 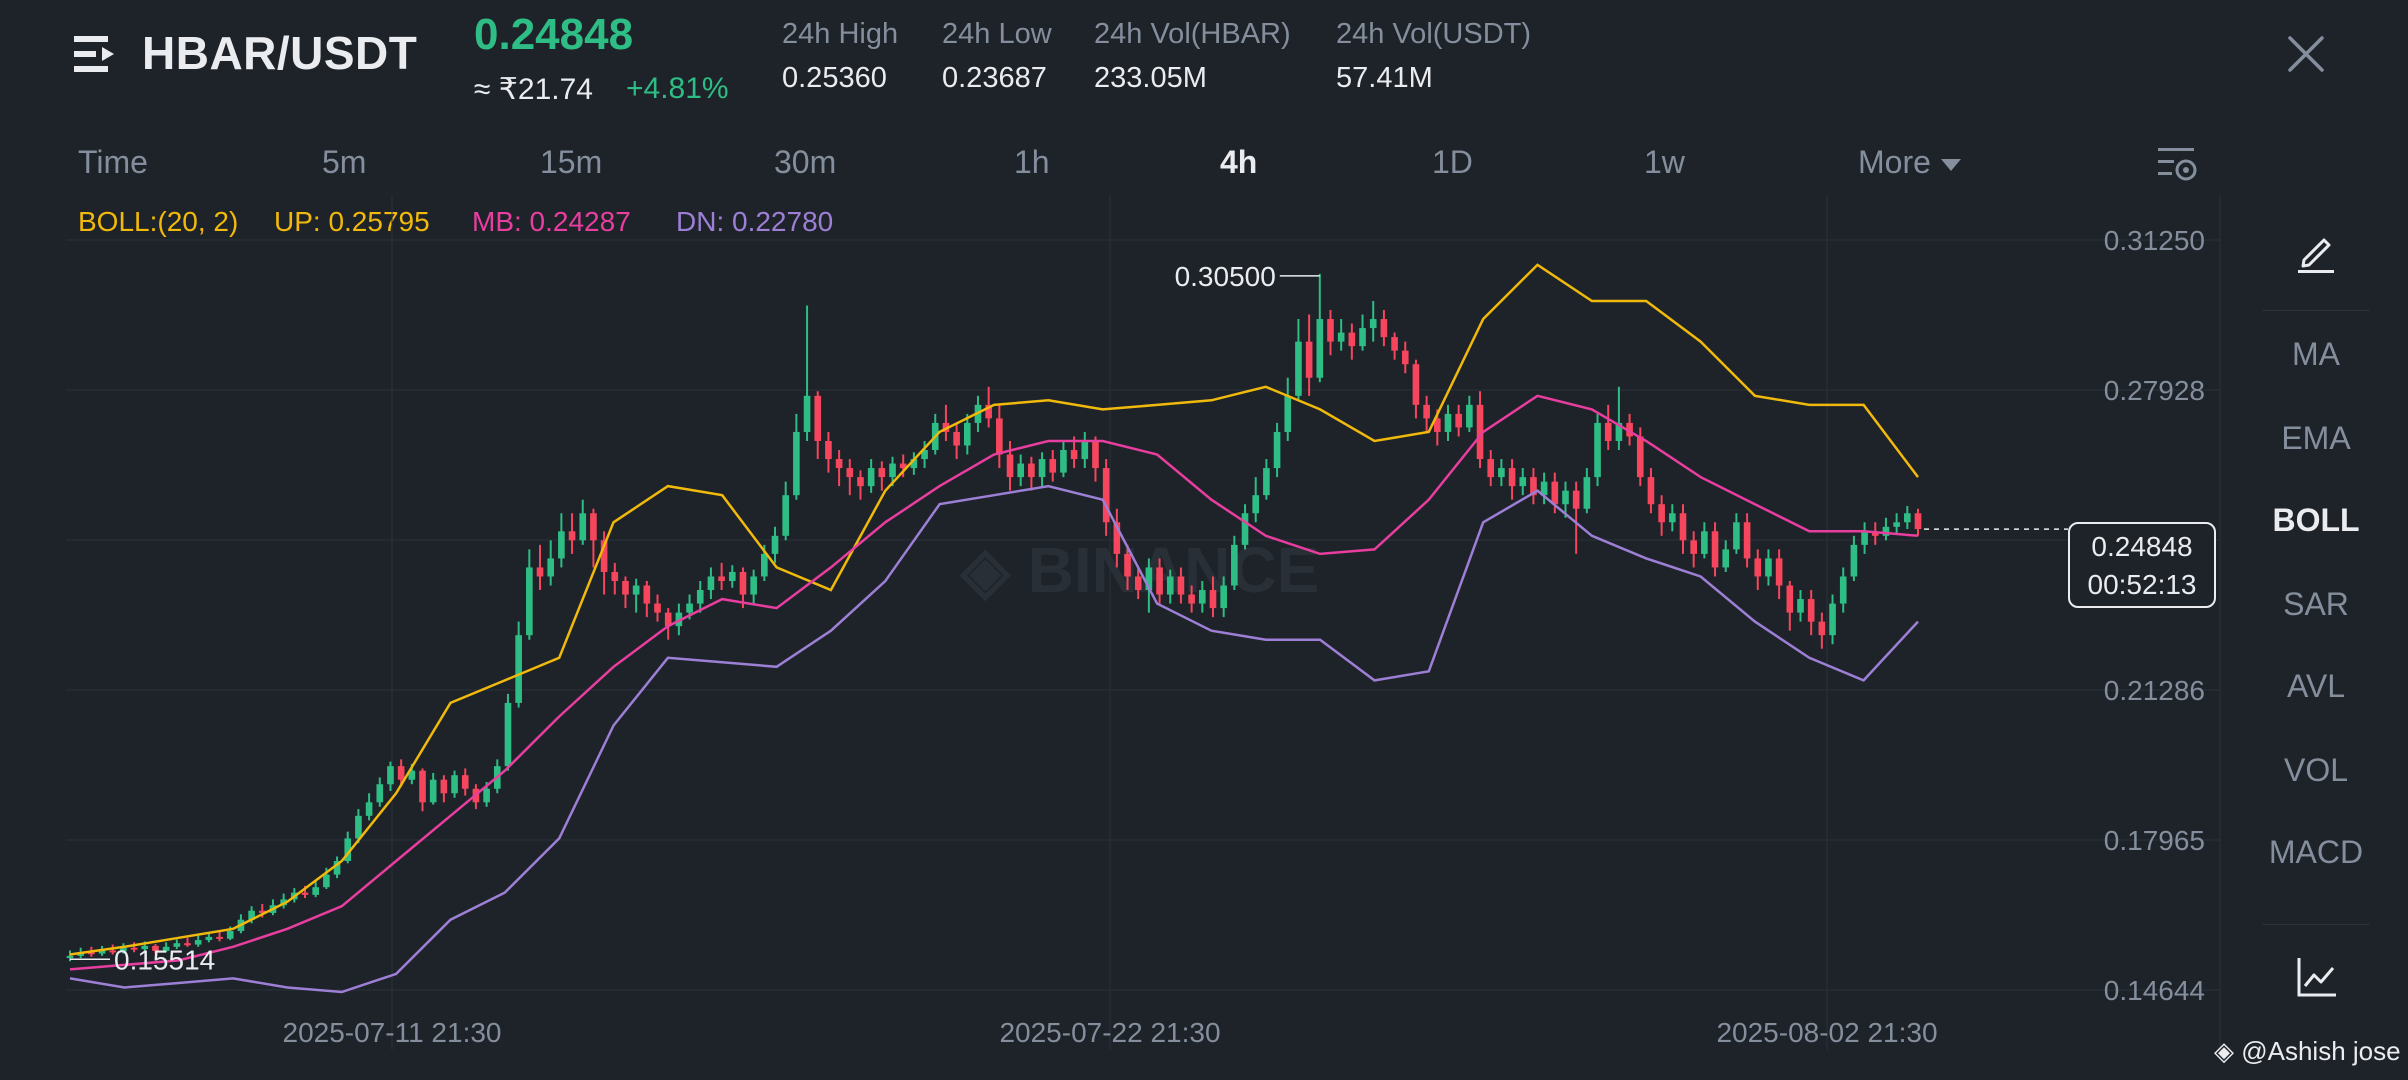 What do you see at coordinates (2316, 520) in the screenshot?
I see `indicator-boll: BOLL` at bounding box center [2316, 520].